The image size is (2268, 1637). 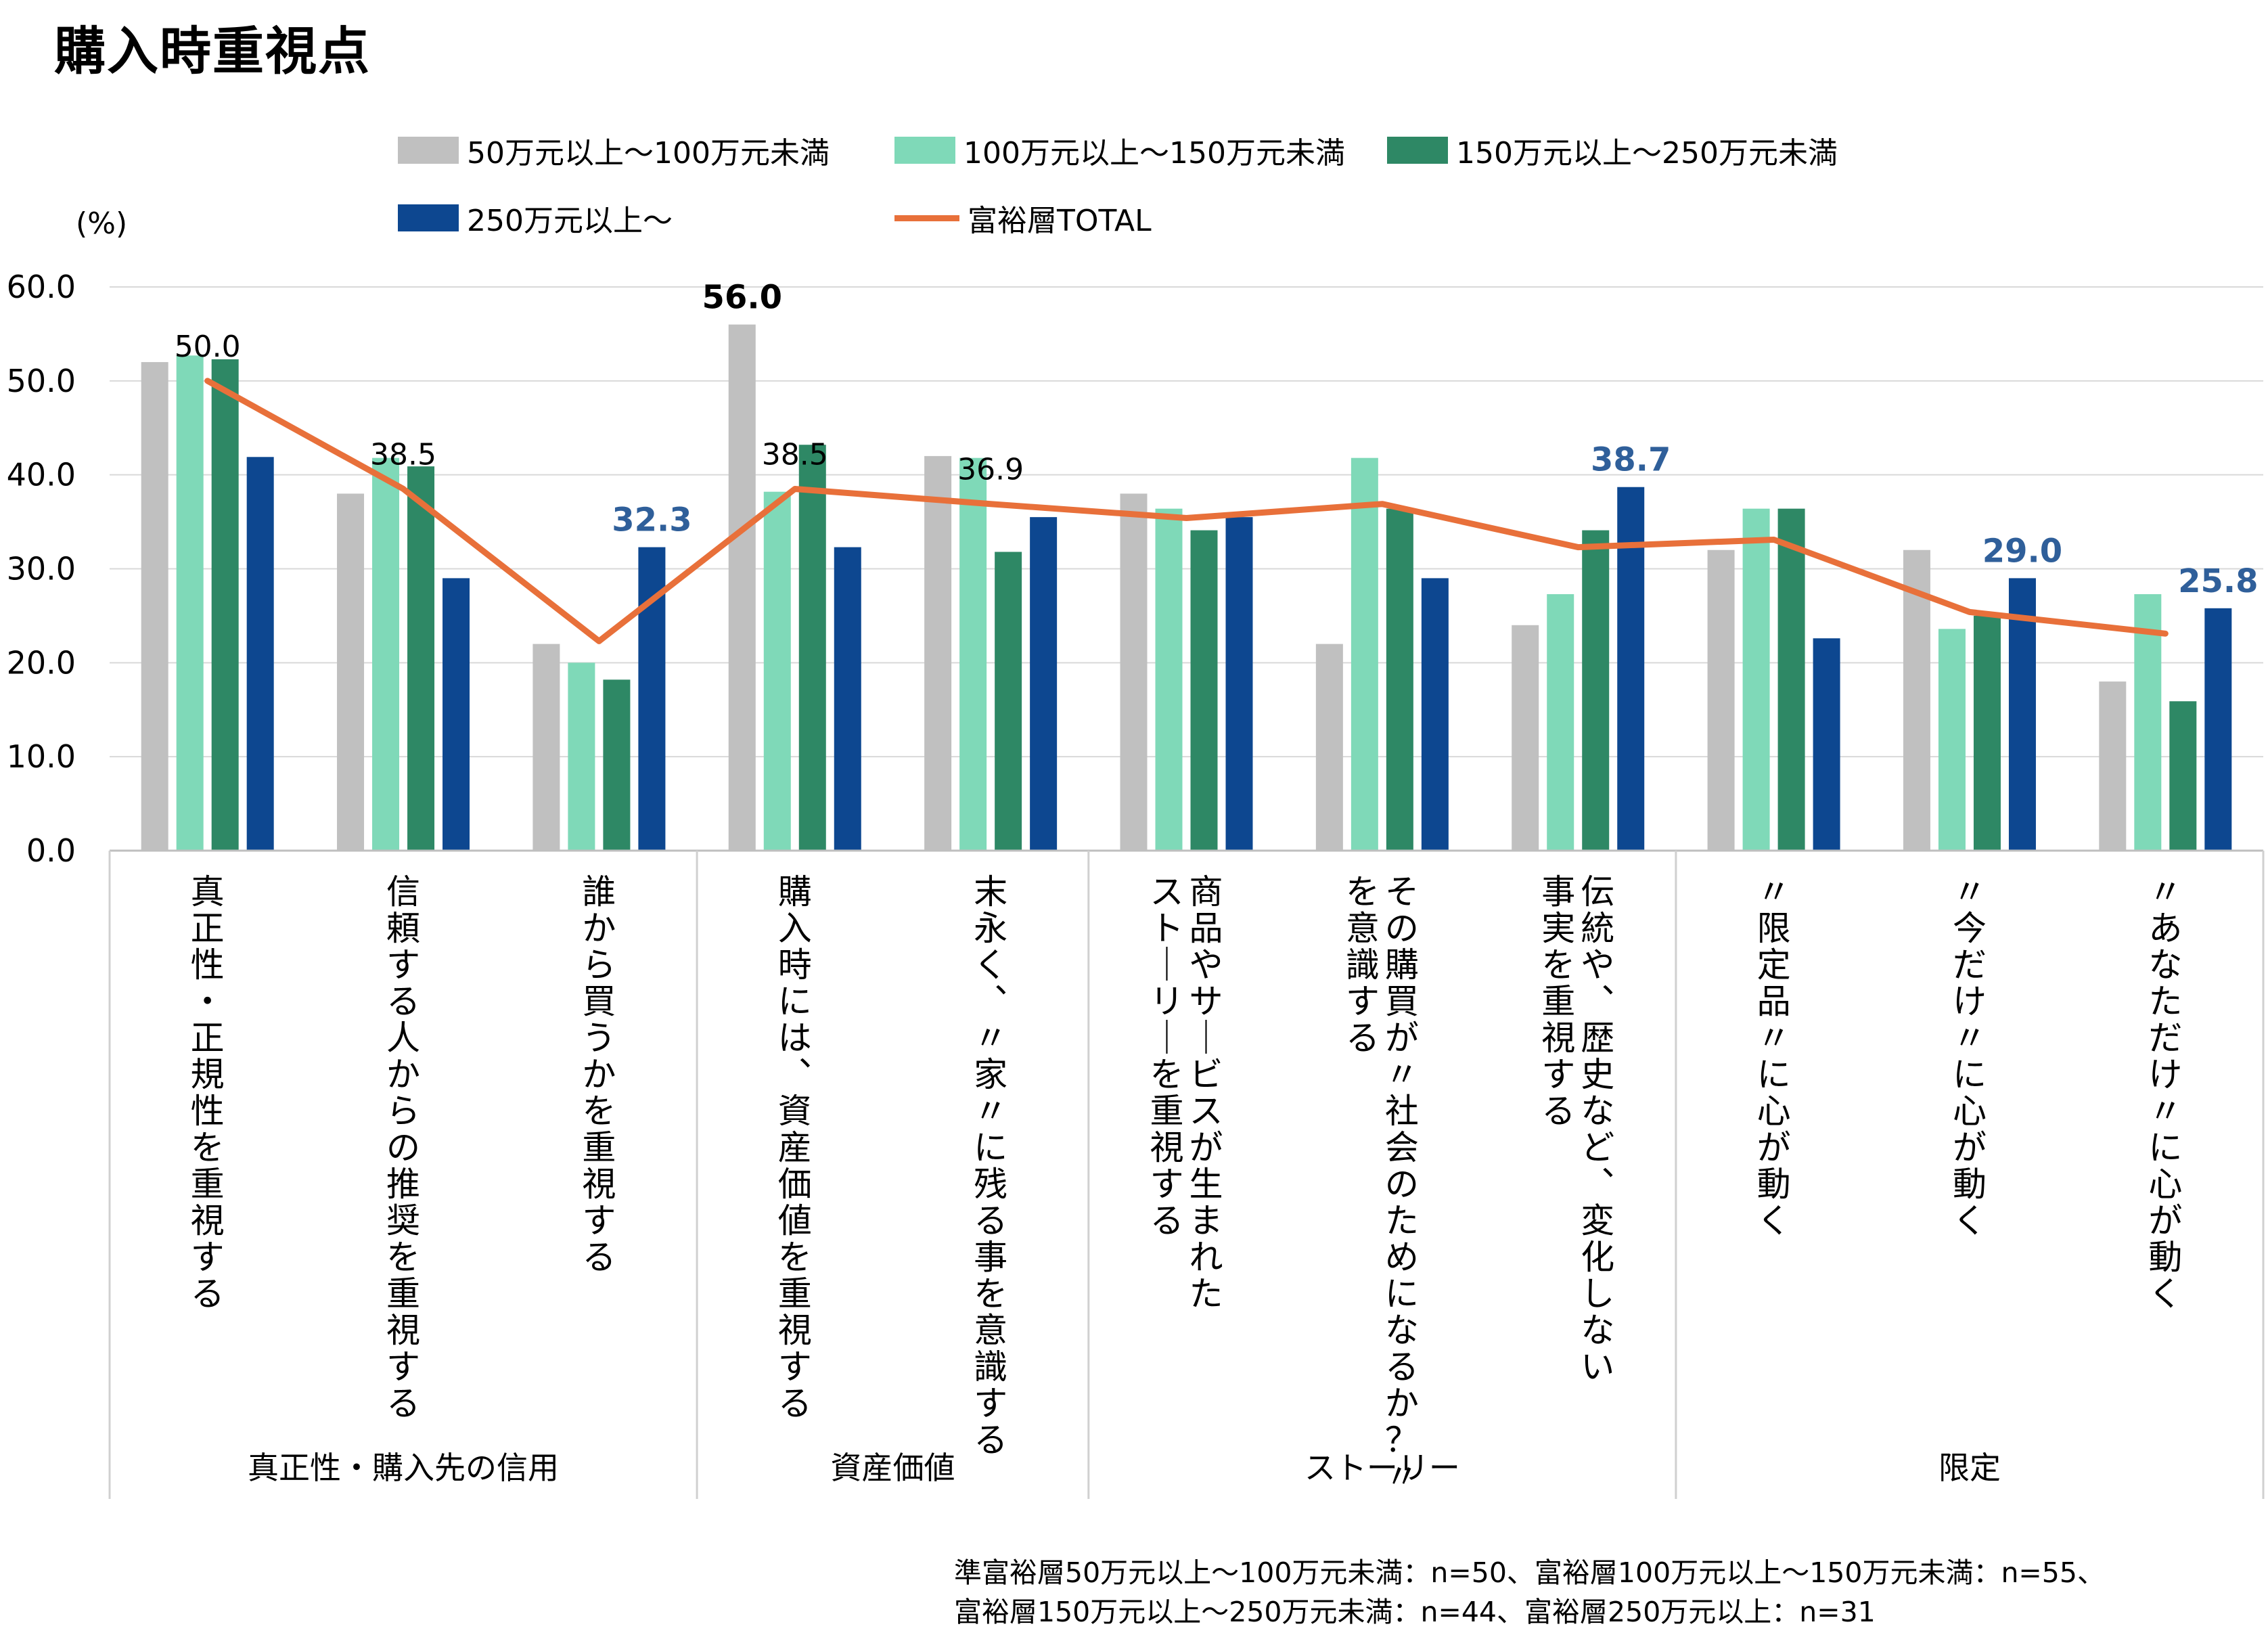 I want to click on category-label: 末永く︑〃家〃に残る事を意識する, so click(x=990, y=1166).